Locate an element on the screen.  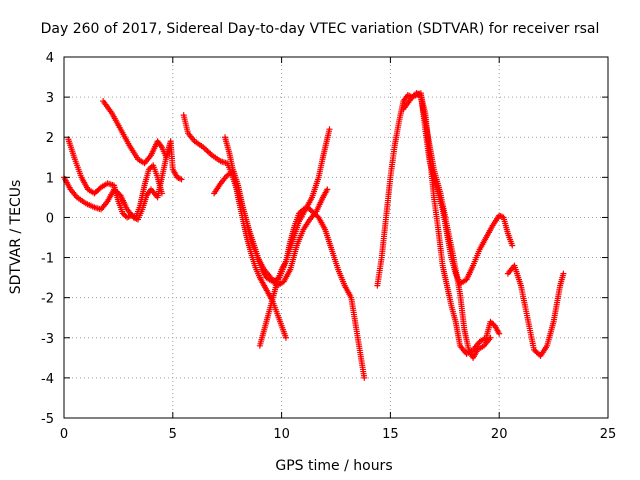
x-tick-label: 20 is located at coordinates (499, 434).